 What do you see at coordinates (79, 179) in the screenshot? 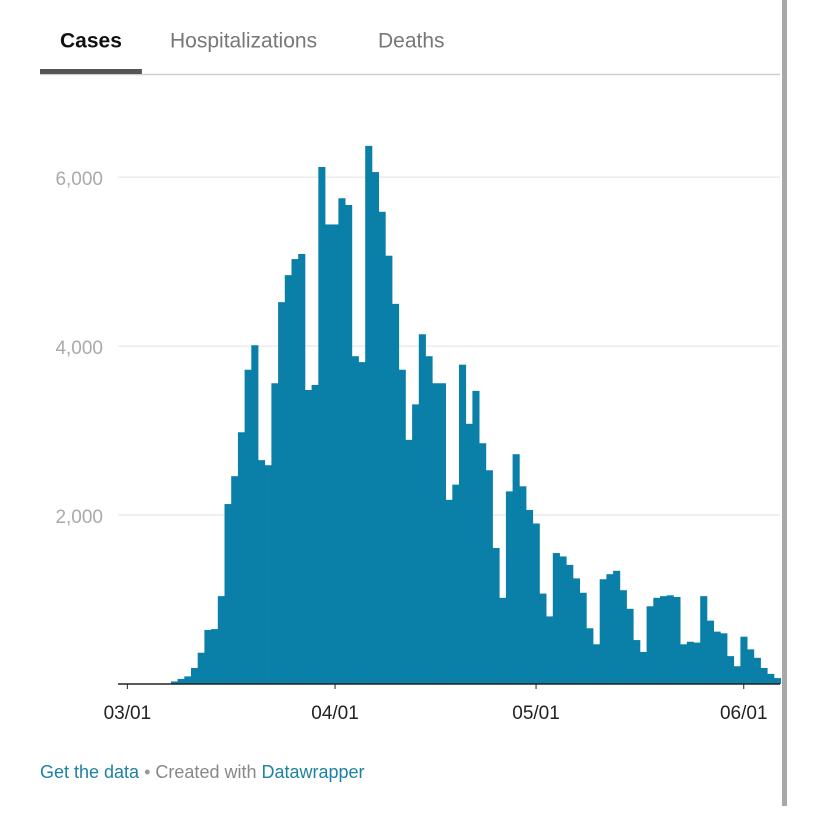
I see `y-tick-label: 6,000` at bounding box center [79, 179].